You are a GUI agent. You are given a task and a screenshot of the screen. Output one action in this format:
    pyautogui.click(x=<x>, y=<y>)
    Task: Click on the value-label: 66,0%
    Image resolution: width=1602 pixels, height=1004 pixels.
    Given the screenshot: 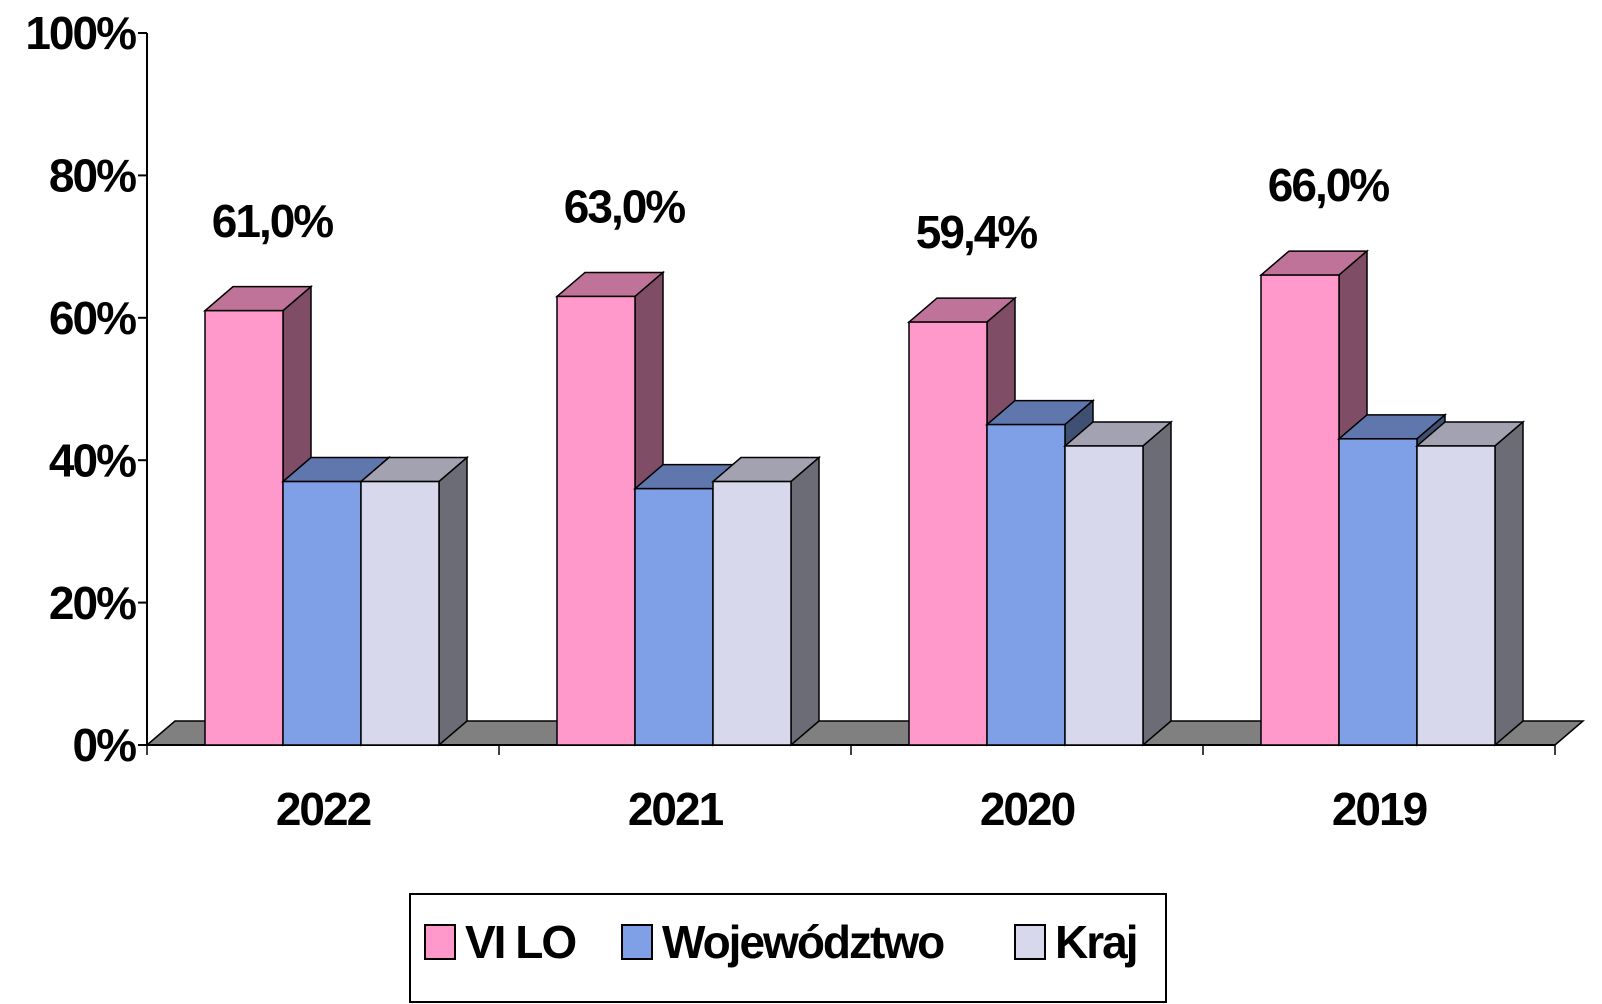 What is the action you would take?
    pyautogui.click(x=1329, y=185)
    